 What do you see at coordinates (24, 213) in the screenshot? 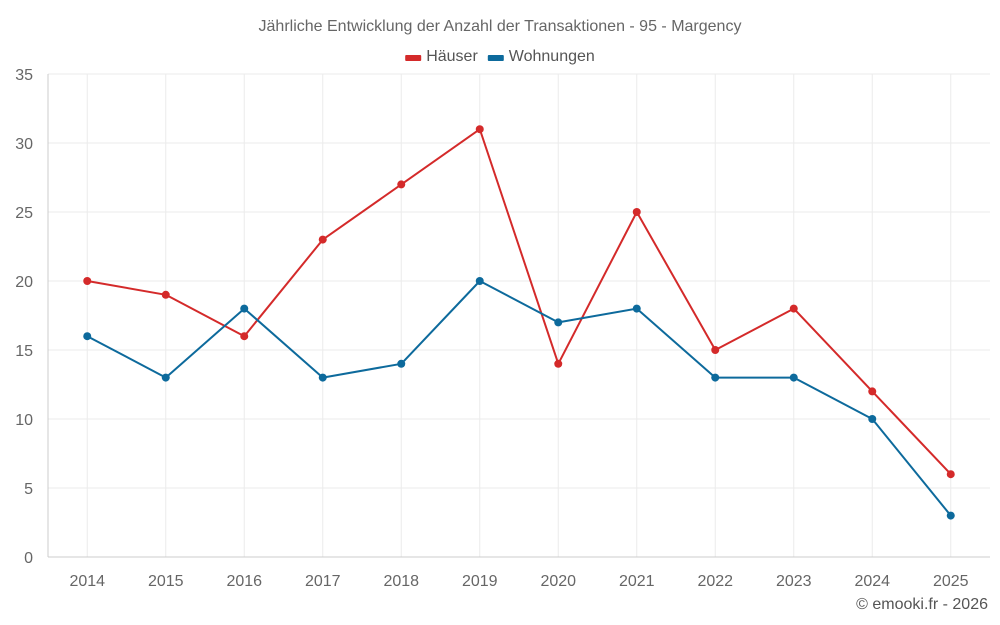
I see `y-tick-label: 25` at bounding box center [24, 213].